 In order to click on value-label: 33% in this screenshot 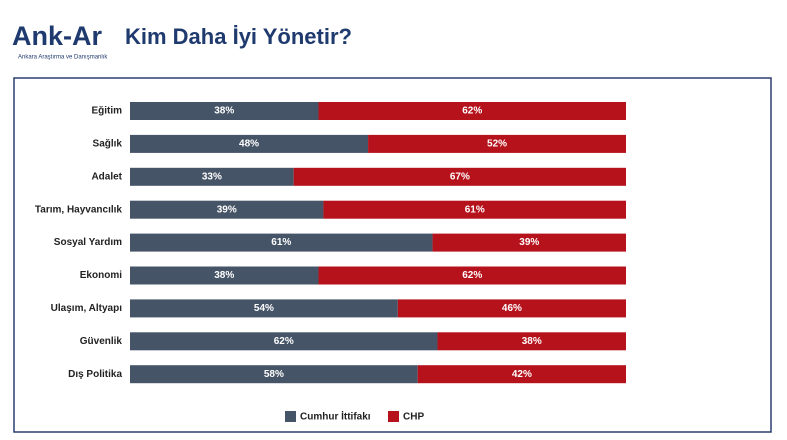, I will do `click(212, 176)`.